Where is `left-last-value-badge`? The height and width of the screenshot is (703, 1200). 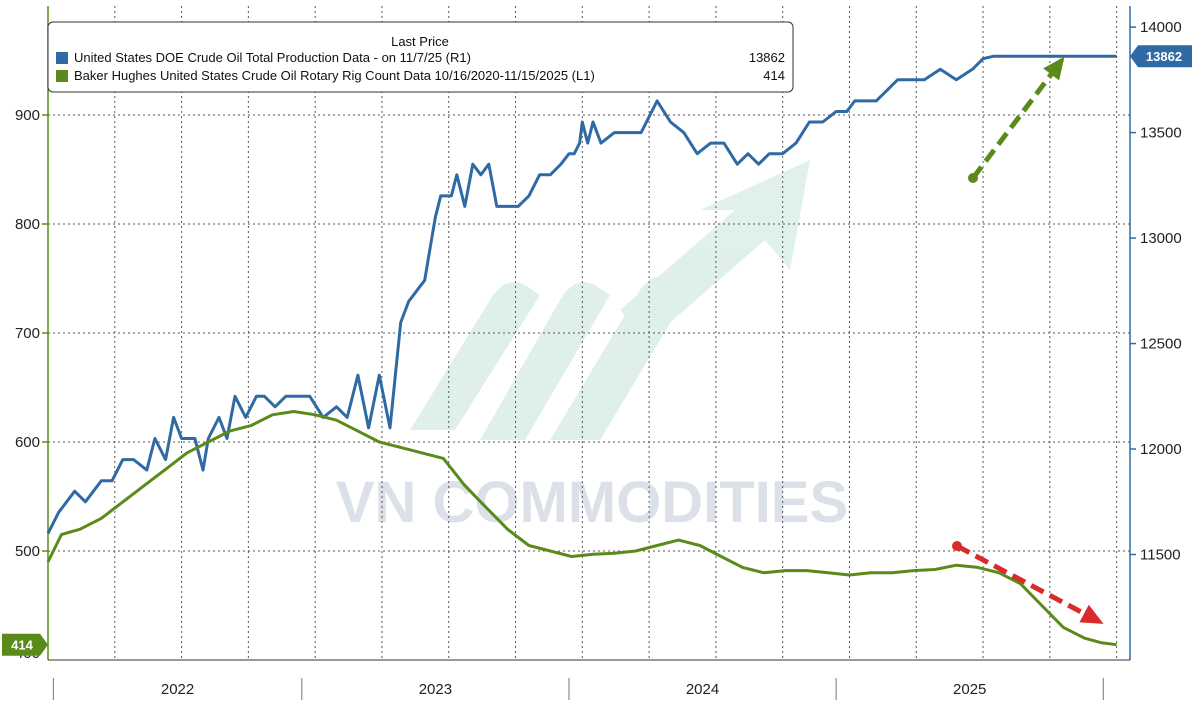 left-last-value-badge is located at coordinates (25, 644).